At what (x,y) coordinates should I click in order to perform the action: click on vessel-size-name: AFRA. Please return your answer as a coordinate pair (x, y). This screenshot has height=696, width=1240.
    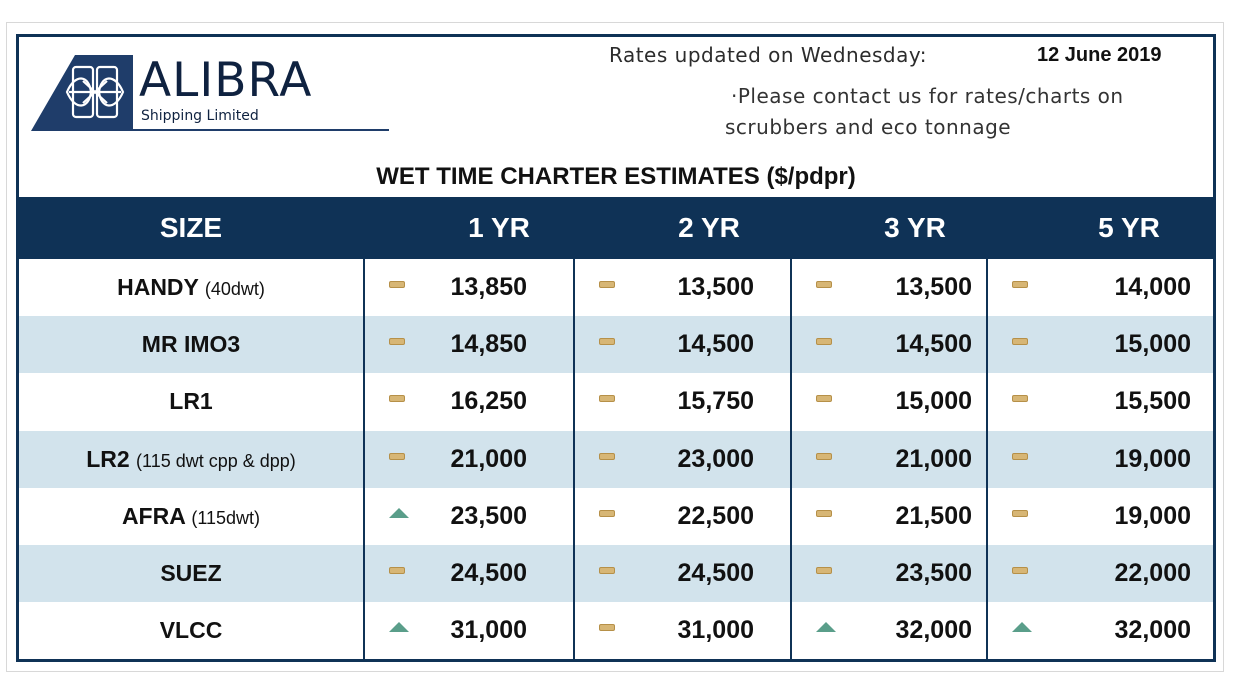
    Looking at the image, I should click on (153, 515).